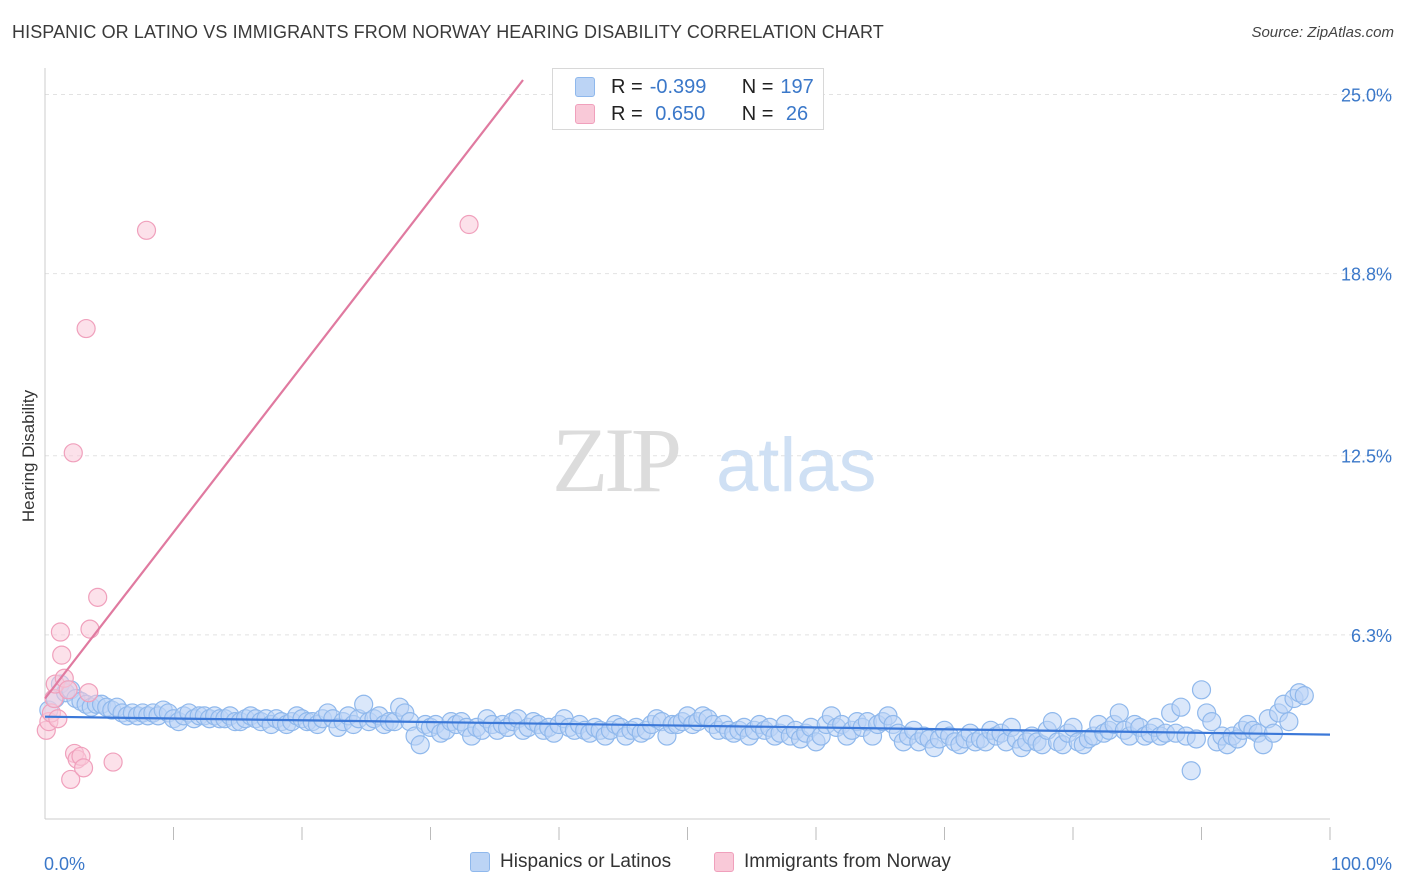 The width and height of the screenshot is (1406, 892). What do you see at coordinates (627, 113) in the screenshot?
I see `r-label-norway: R =` at bounding box center [627, 113].